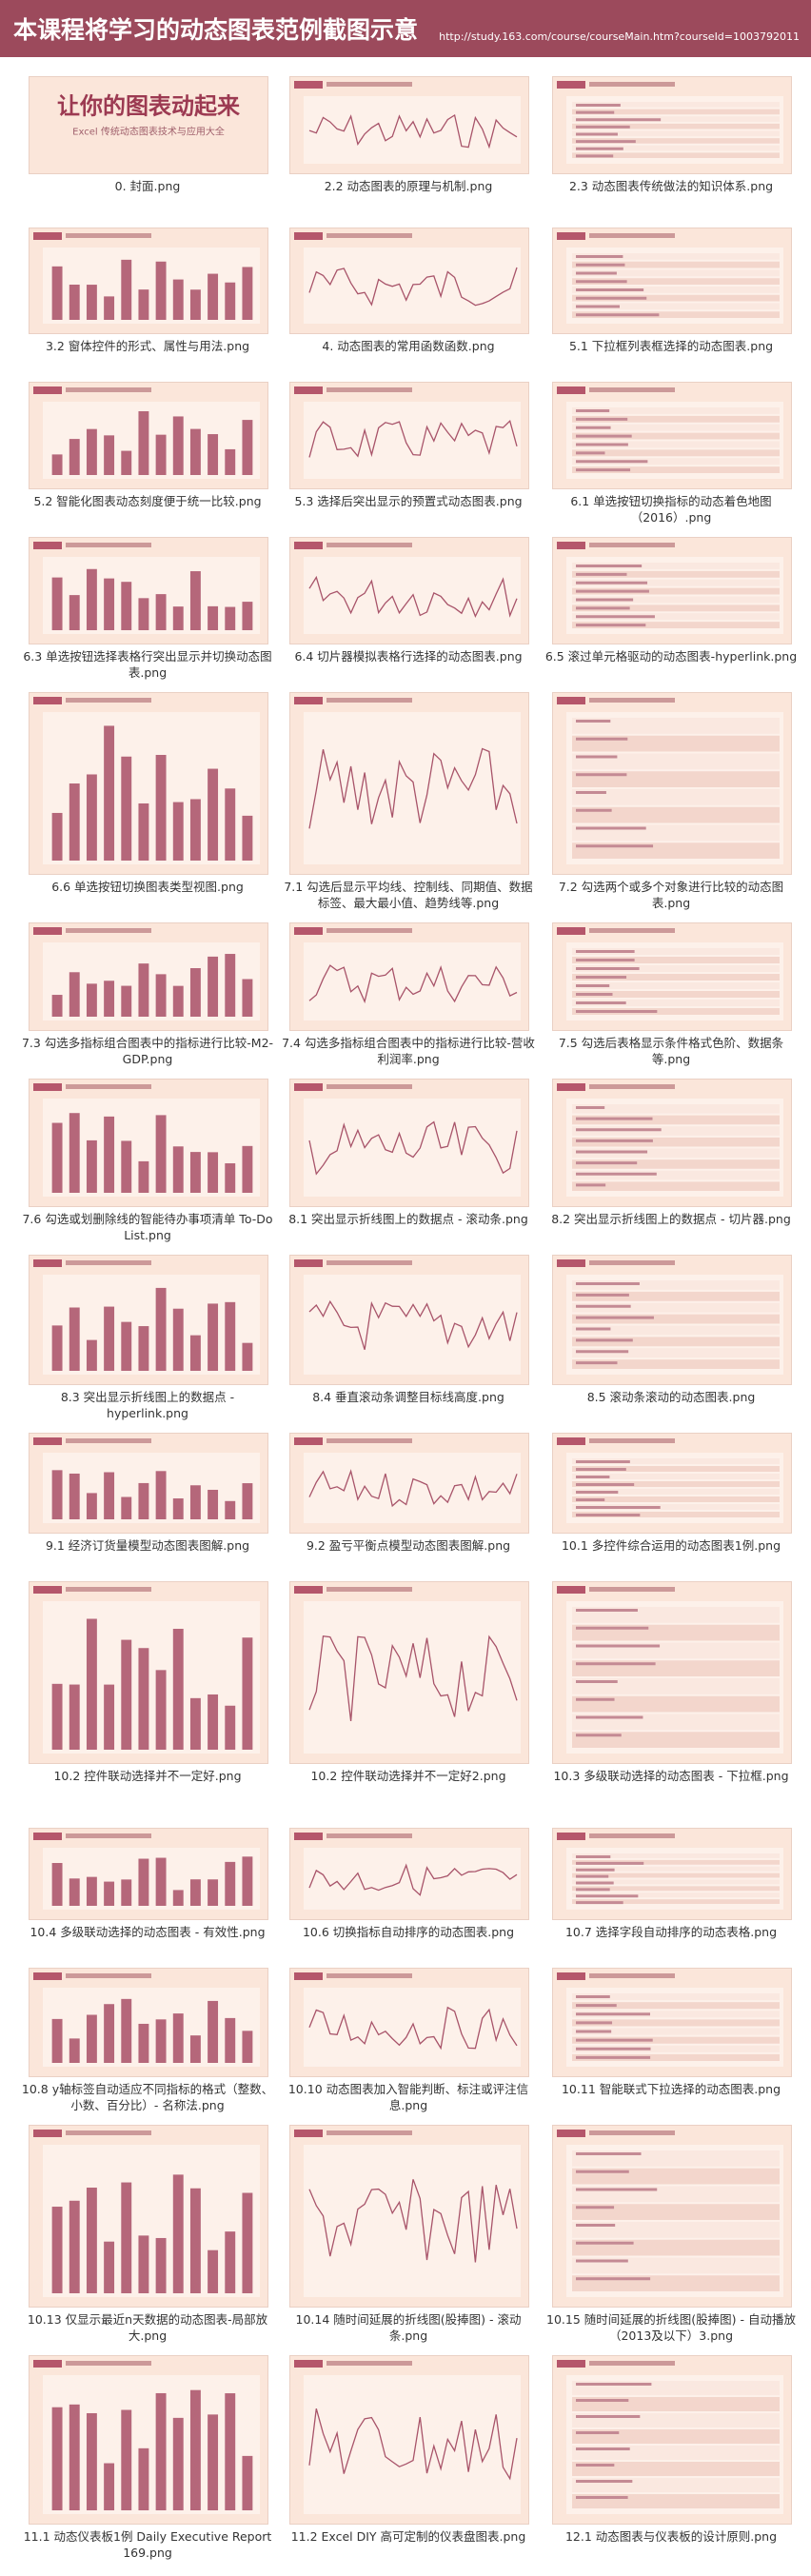  I want to click on caption: 10.7 选择字段自动排序的动态表格.png, so click(671, 1932).